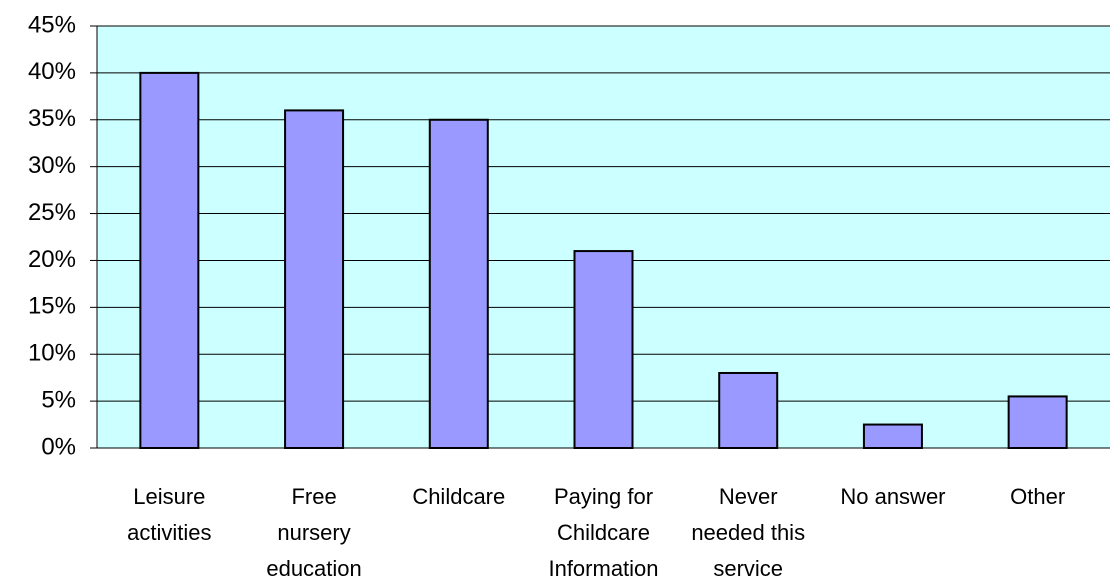 The width and height of the screenshot is (1111, 587). What do you see at coordinates (169, 514) in the screenshot?
I see `x-tick-label: Leisure activities` at bounding box center [169, 514].